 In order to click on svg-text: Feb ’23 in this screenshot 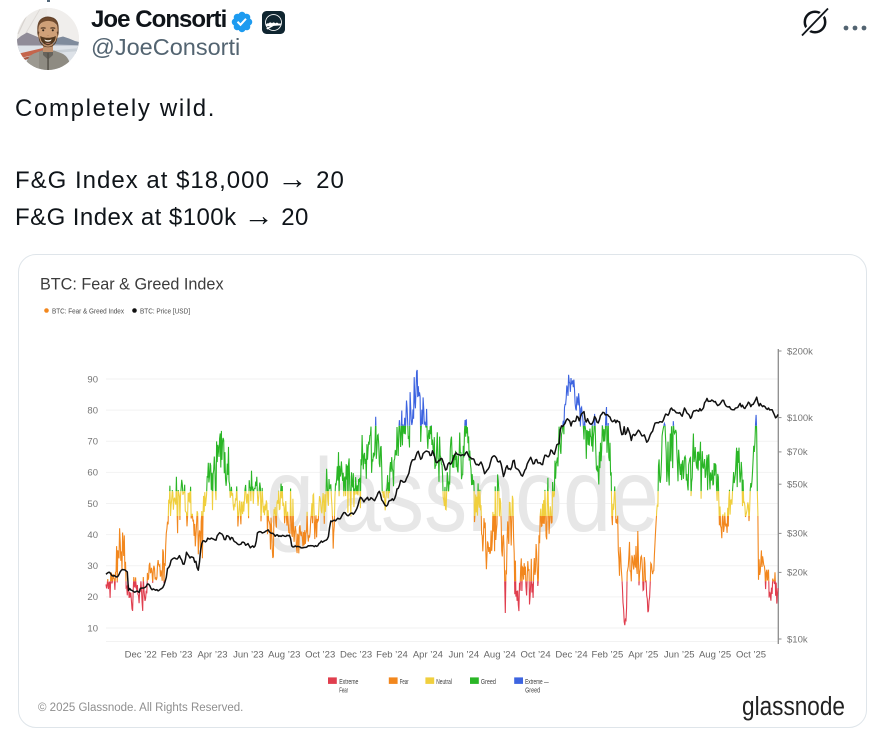, I will do `click(177, 655)`.